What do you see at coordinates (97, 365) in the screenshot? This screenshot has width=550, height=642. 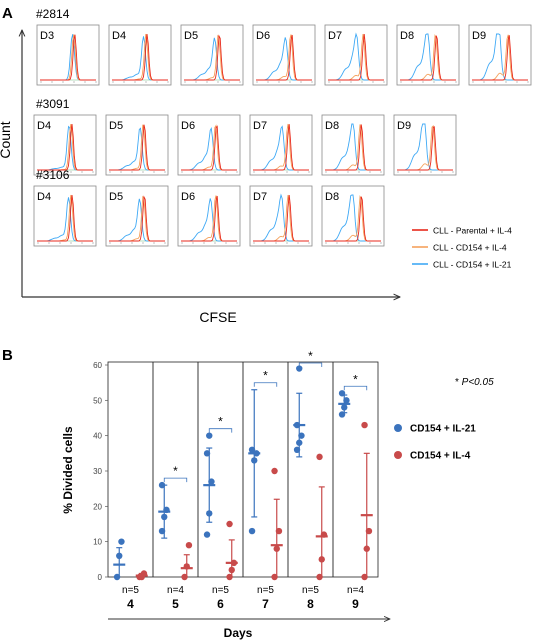 I see `y-tick-label: 60` at bounding box center [97, 365].